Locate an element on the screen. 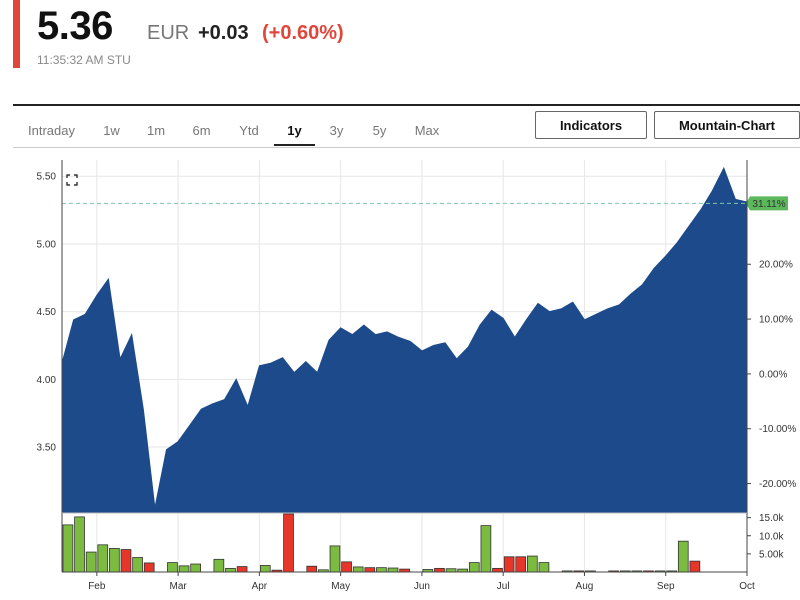 The image size is (800, 600). y-tick-label-right: 10.00% is located at coordinates (776, 320).